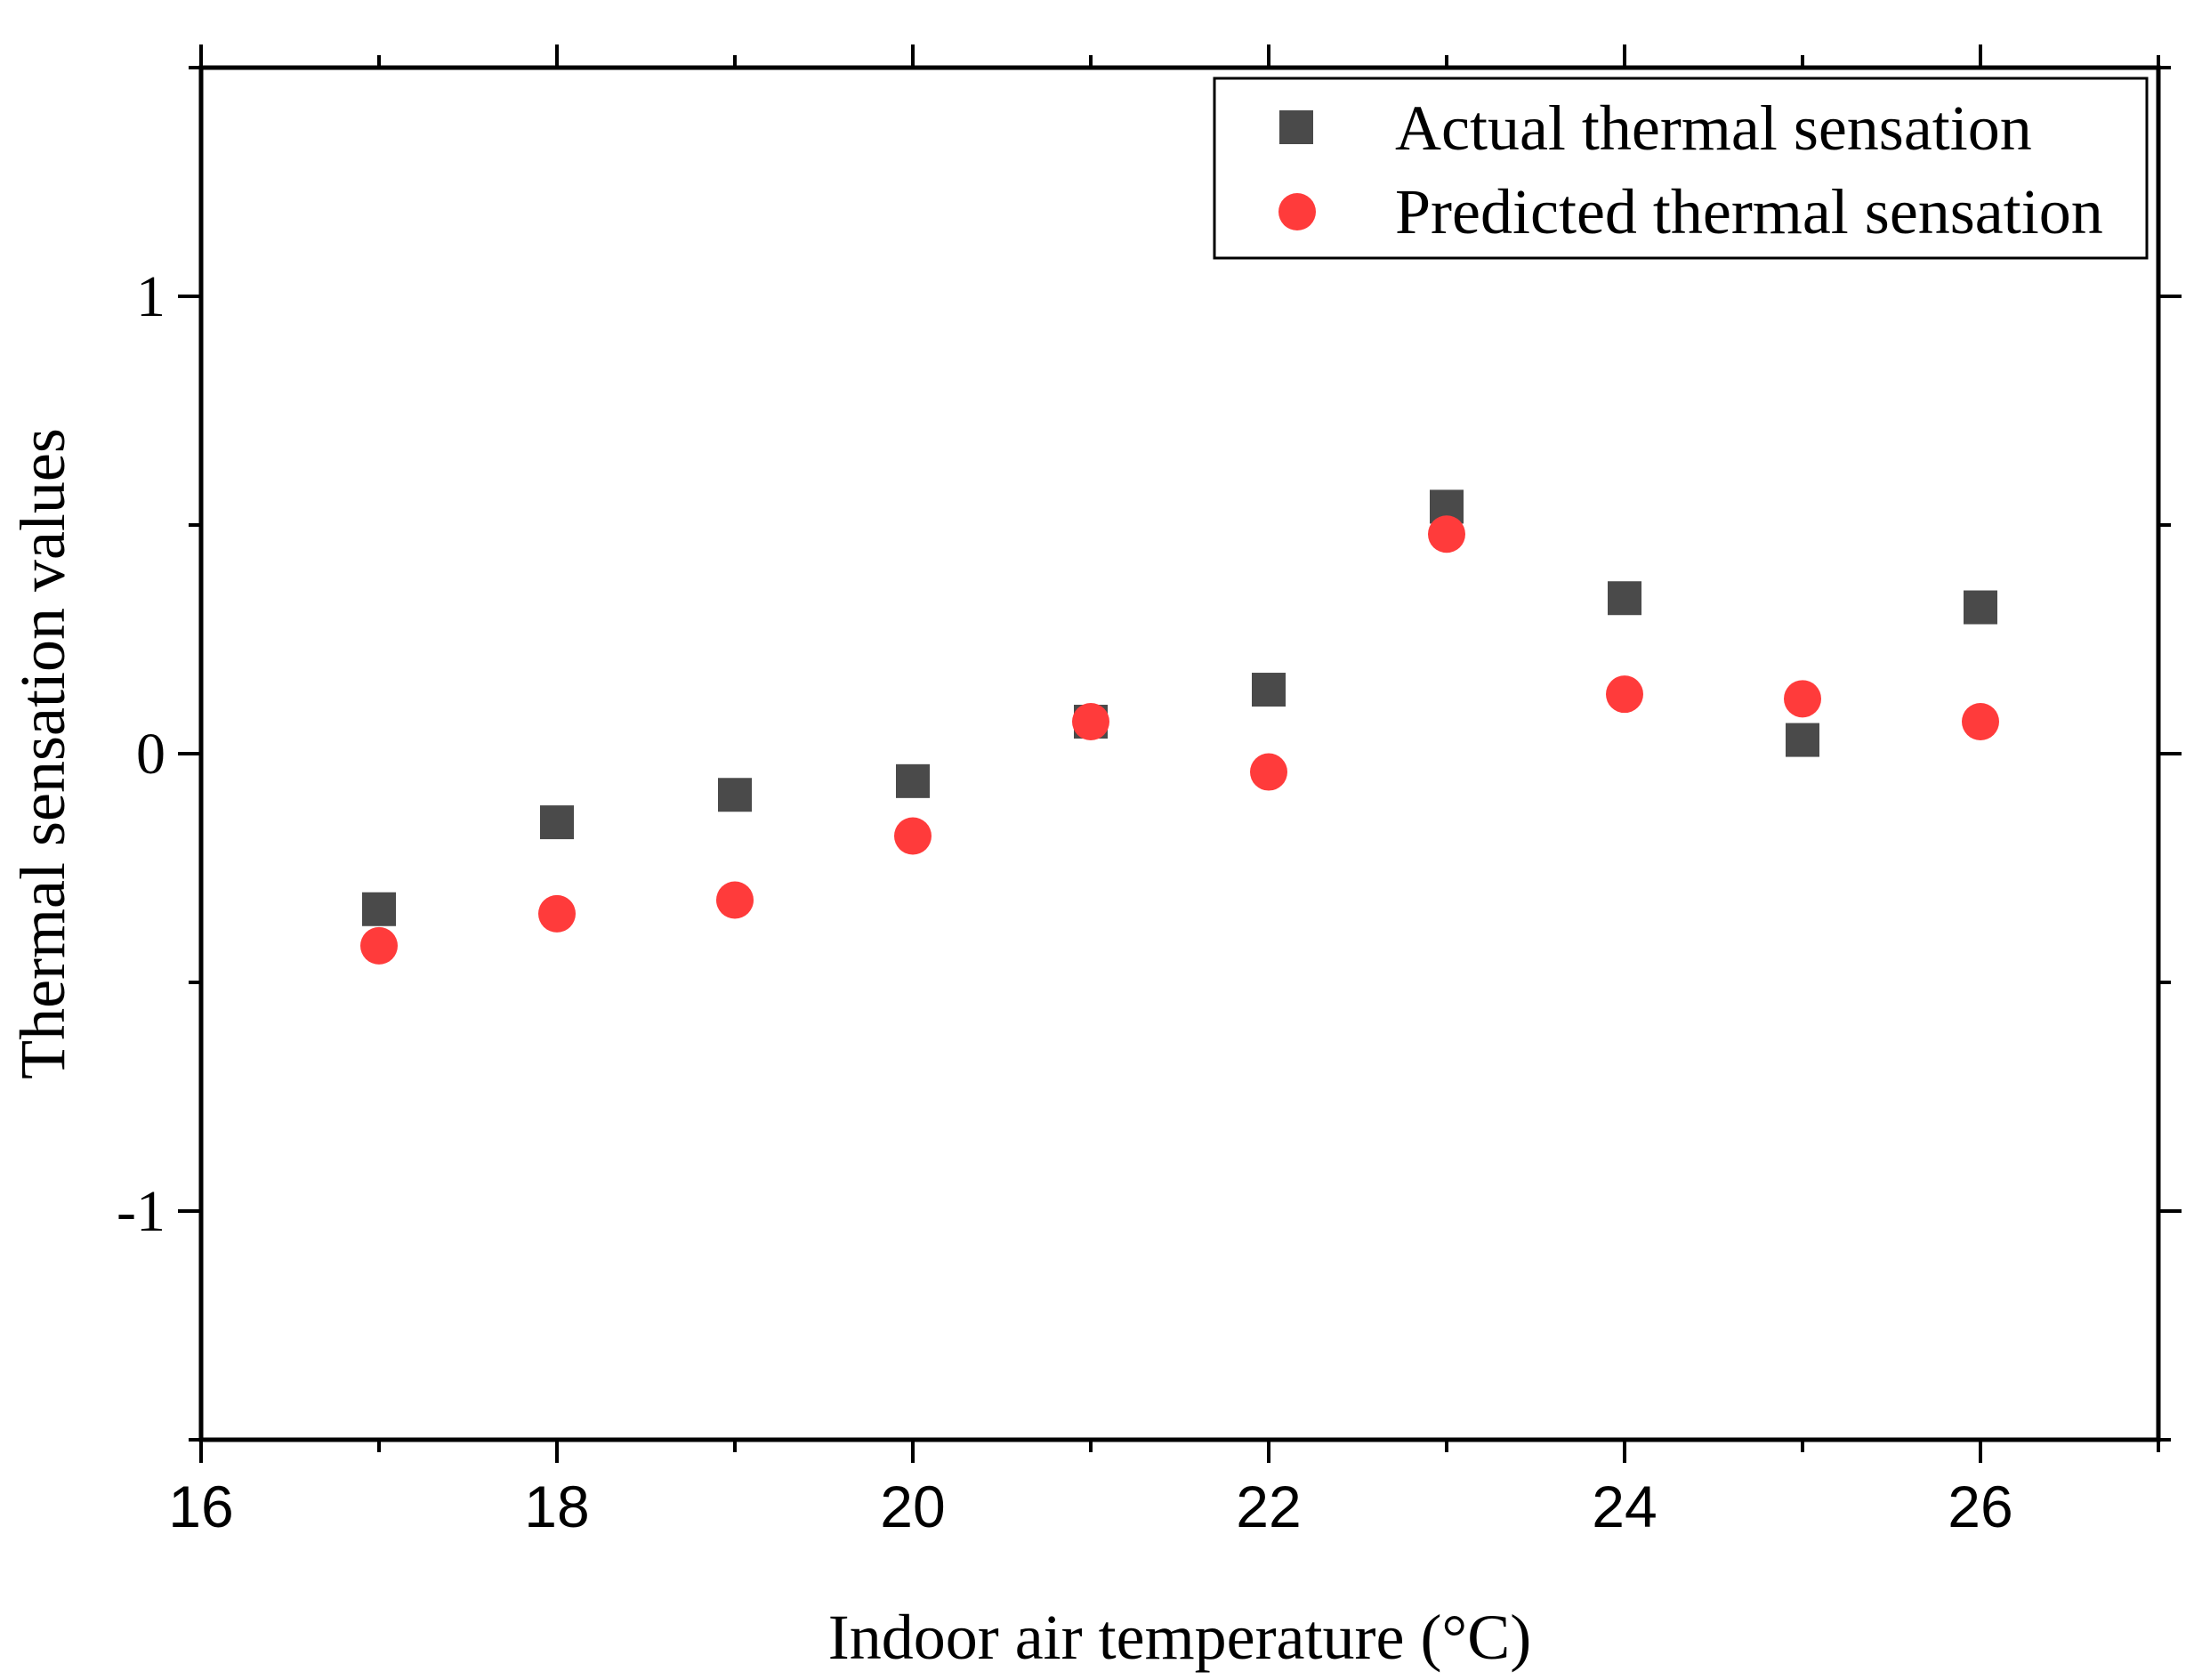  Describe the element at coordinates (1980, 1506) in the screenshot. I see `x-tick-label: 26` at that location.